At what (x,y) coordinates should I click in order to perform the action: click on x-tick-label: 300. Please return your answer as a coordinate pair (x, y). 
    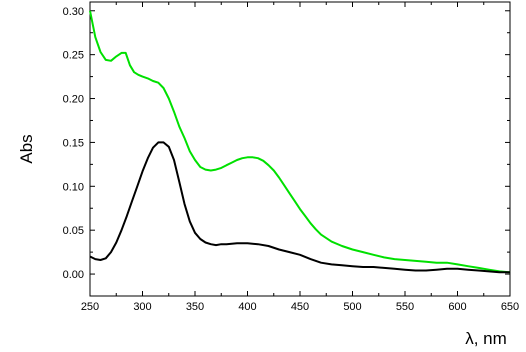
    Looking at the image, I should click on (142, 307).